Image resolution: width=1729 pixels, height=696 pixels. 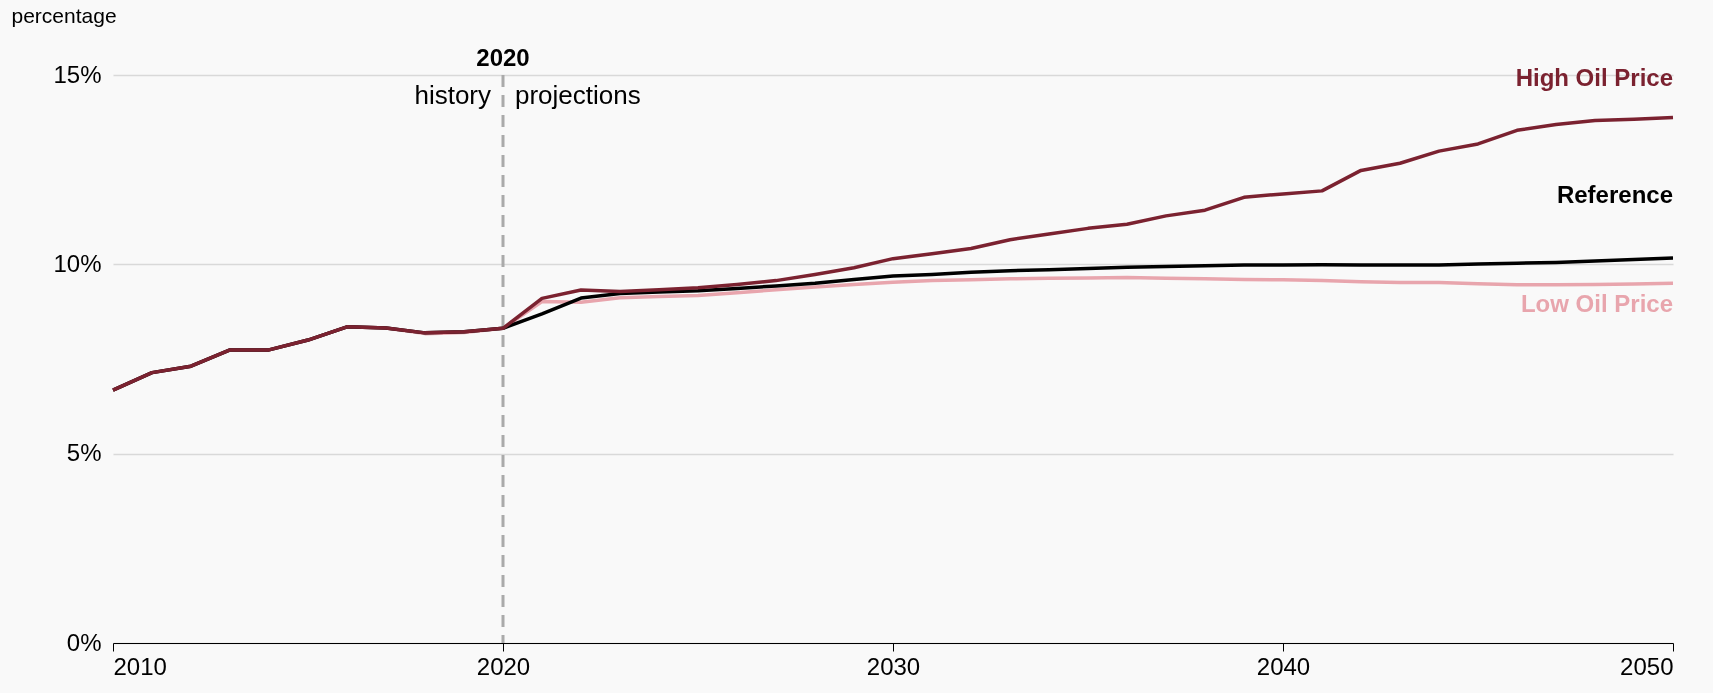 I want to click on y-axis-title: percentage, so click(x=64, y=15).